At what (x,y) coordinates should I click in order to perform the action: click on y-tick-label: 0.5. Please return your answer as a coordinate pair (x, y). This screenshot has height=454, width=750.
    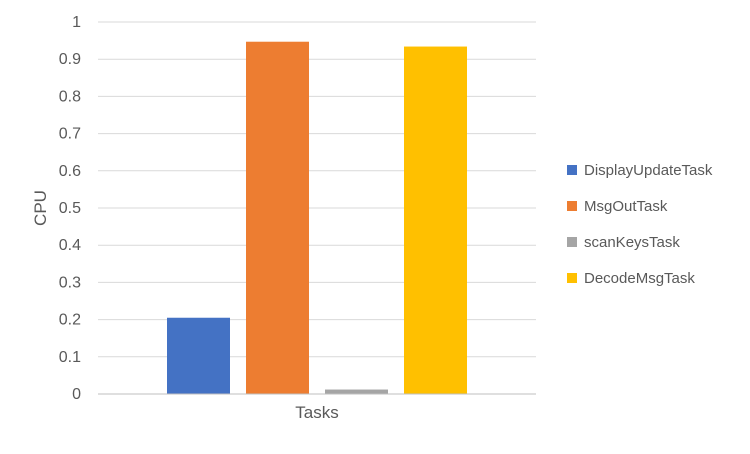
    Looking at the image, I should click on (70, 208).